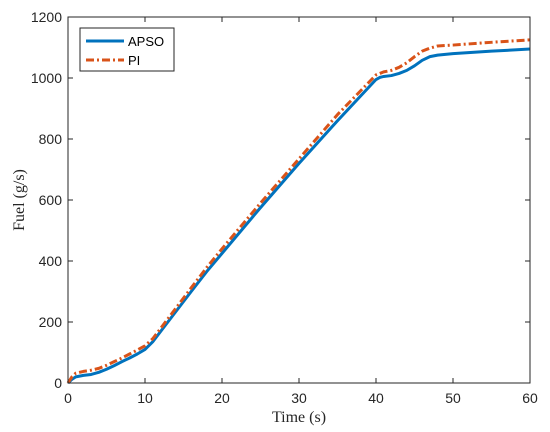 The height and width of the screenshot is (432, 550). Describe the element at coordinates (19, 200) in the screenshot. I see `y-axis-title: Fuel (g/s)` at that location.